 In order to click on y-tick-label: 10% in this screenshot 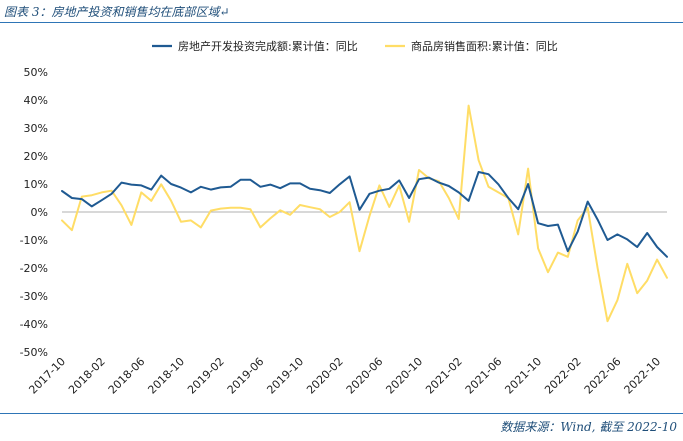, I will do `click(36, 184)`.